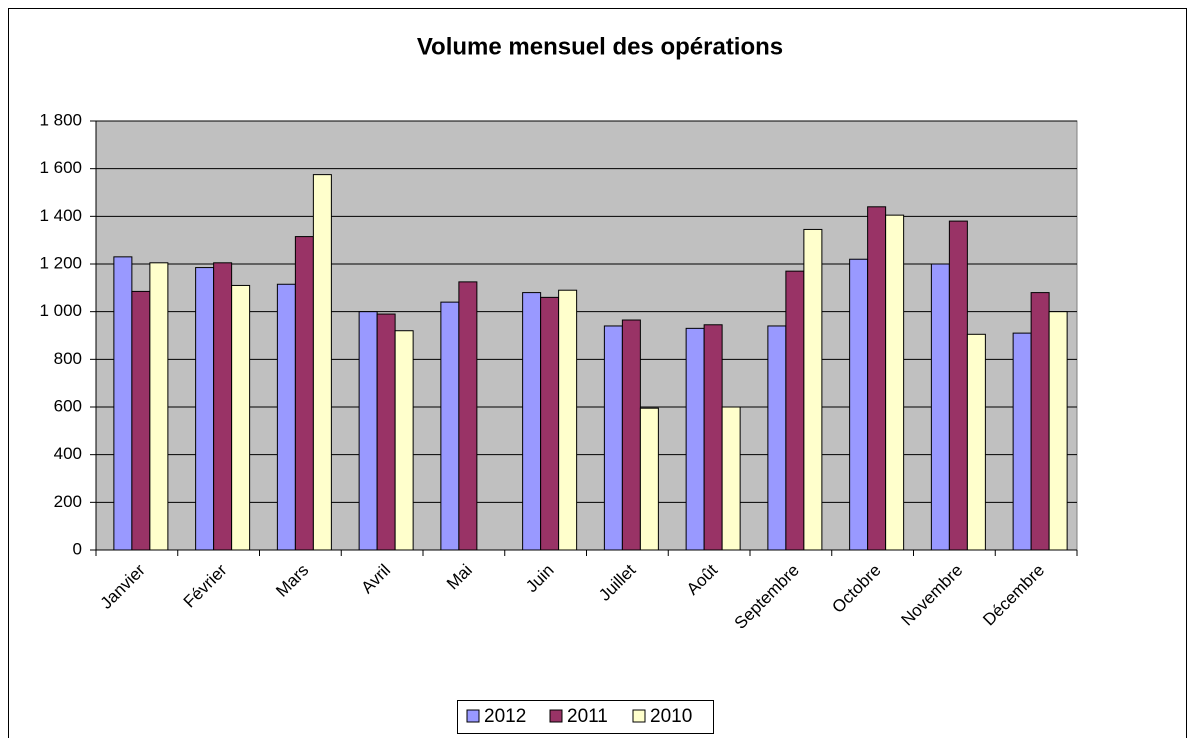  I want to click on legend: 2012 2011 2010, so click(585, 717).